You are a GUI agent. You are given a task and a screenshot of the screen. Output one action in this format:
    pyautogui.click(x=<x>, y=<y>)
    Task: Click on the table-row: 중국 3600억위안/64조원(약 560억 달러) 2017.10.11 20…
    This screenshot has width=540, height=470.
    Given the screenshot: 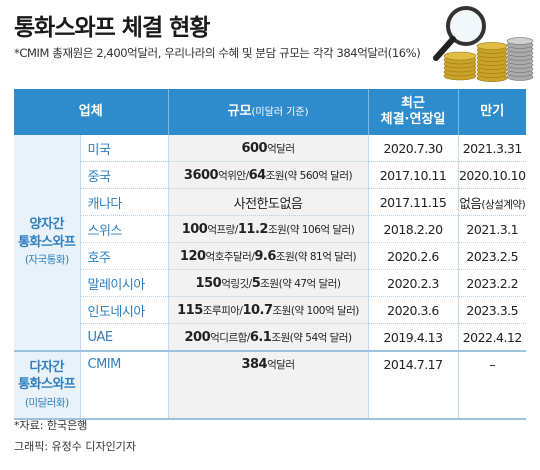 What is the action you would take?
    pyautogui.click(x=270, y=175)
    